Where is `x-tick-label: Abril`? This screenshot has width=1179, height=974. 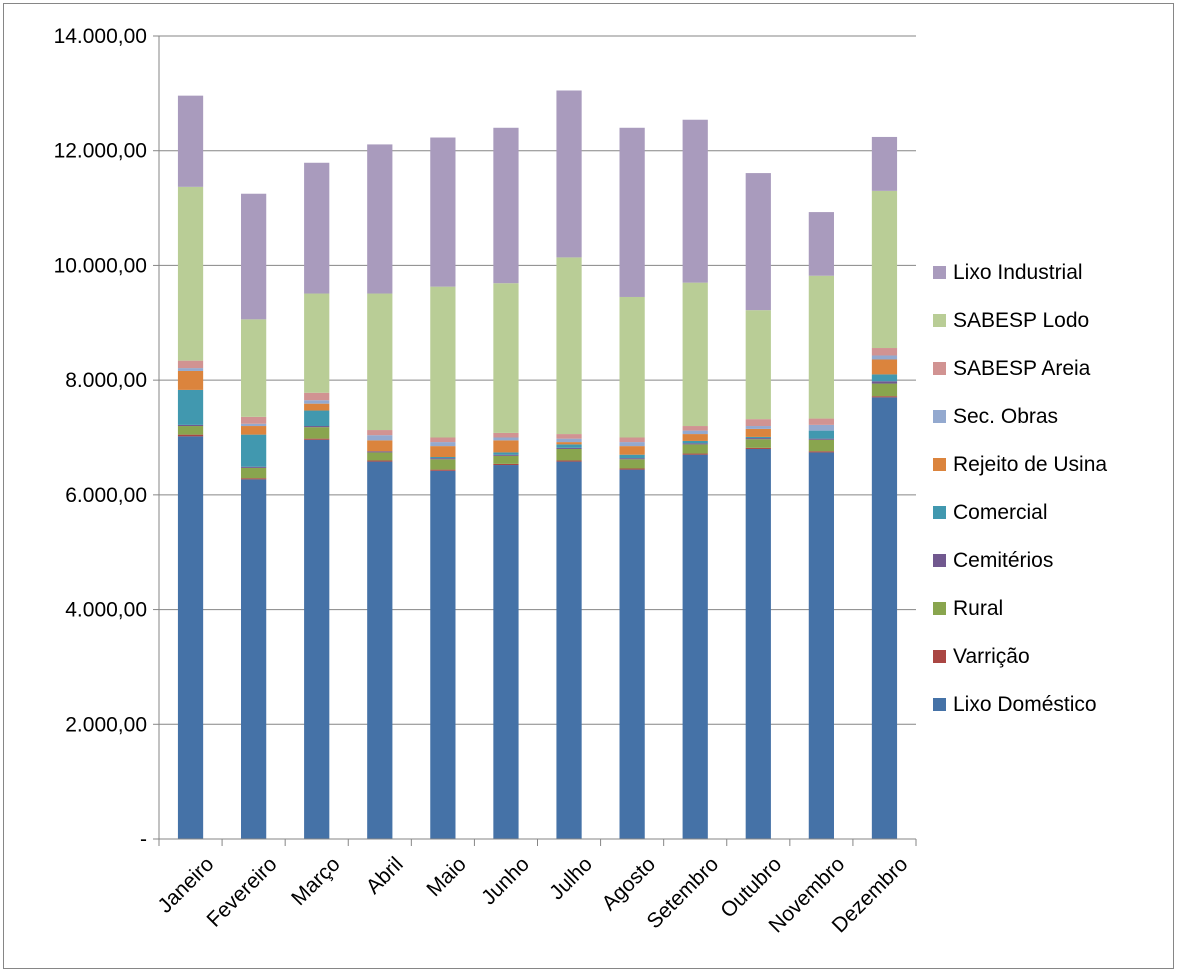
x-tick-label: Abril is located at coordinates (385, 876).